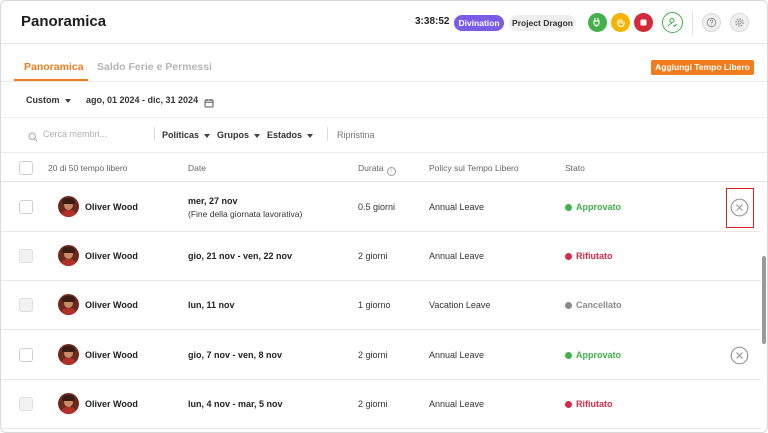  What do you see at coordinates (764, 300) in the screenshot?
I see `vertical-scrollbar` at bounding box center [764, 300].